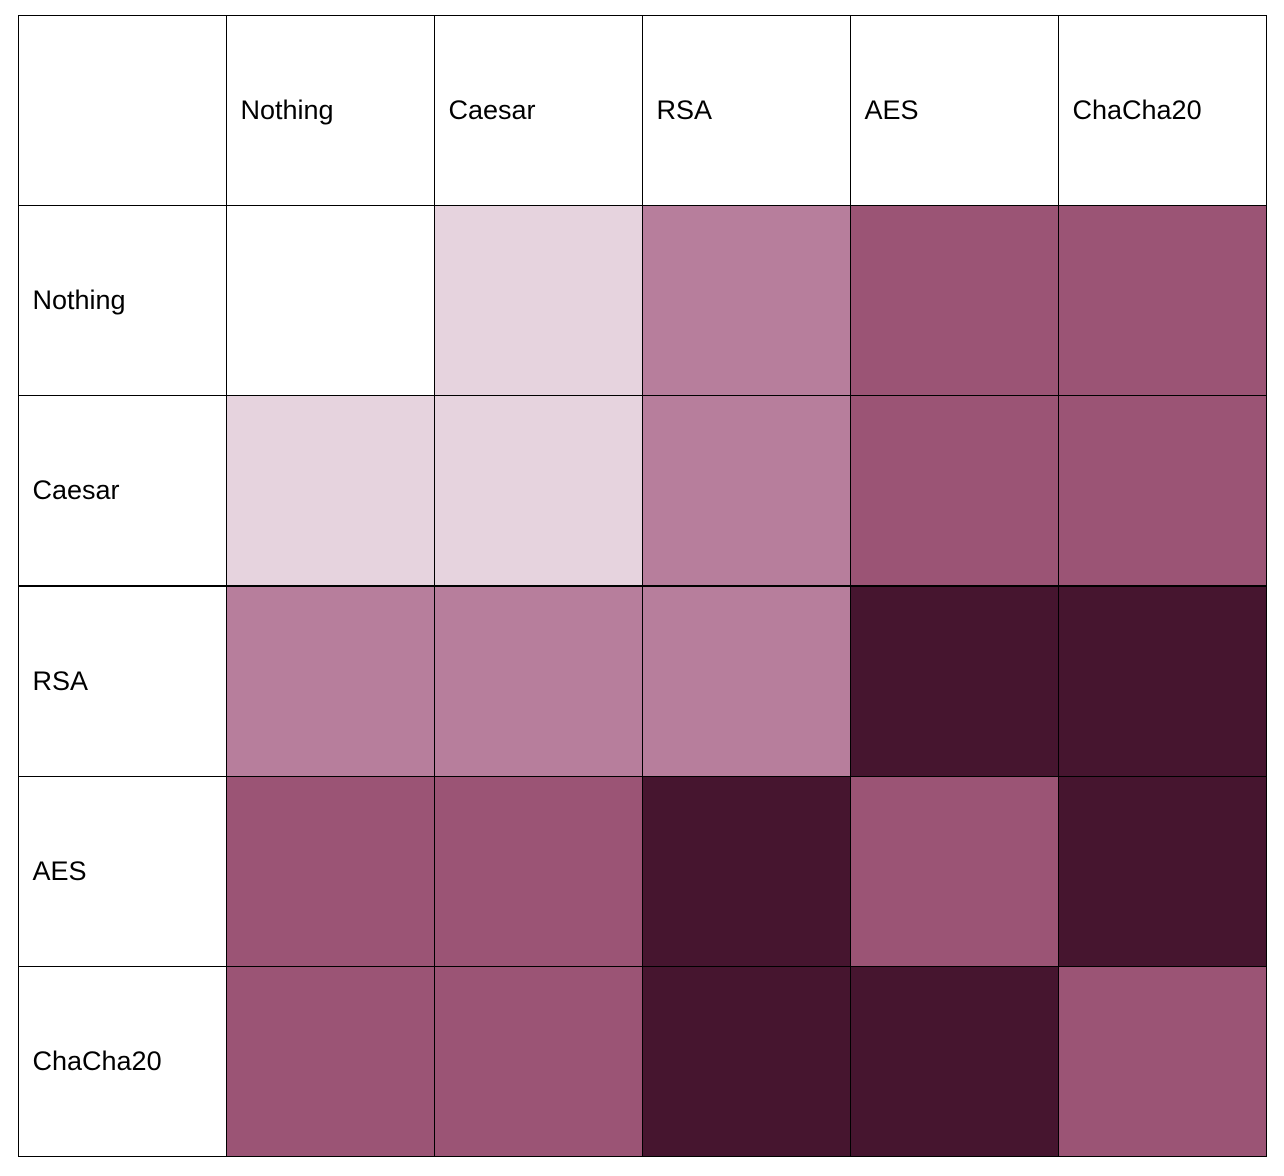  What do you see at coordinates (538, 110) in the screenshot?
I see `column-header: Caesar` at bounding box center [538, 110].